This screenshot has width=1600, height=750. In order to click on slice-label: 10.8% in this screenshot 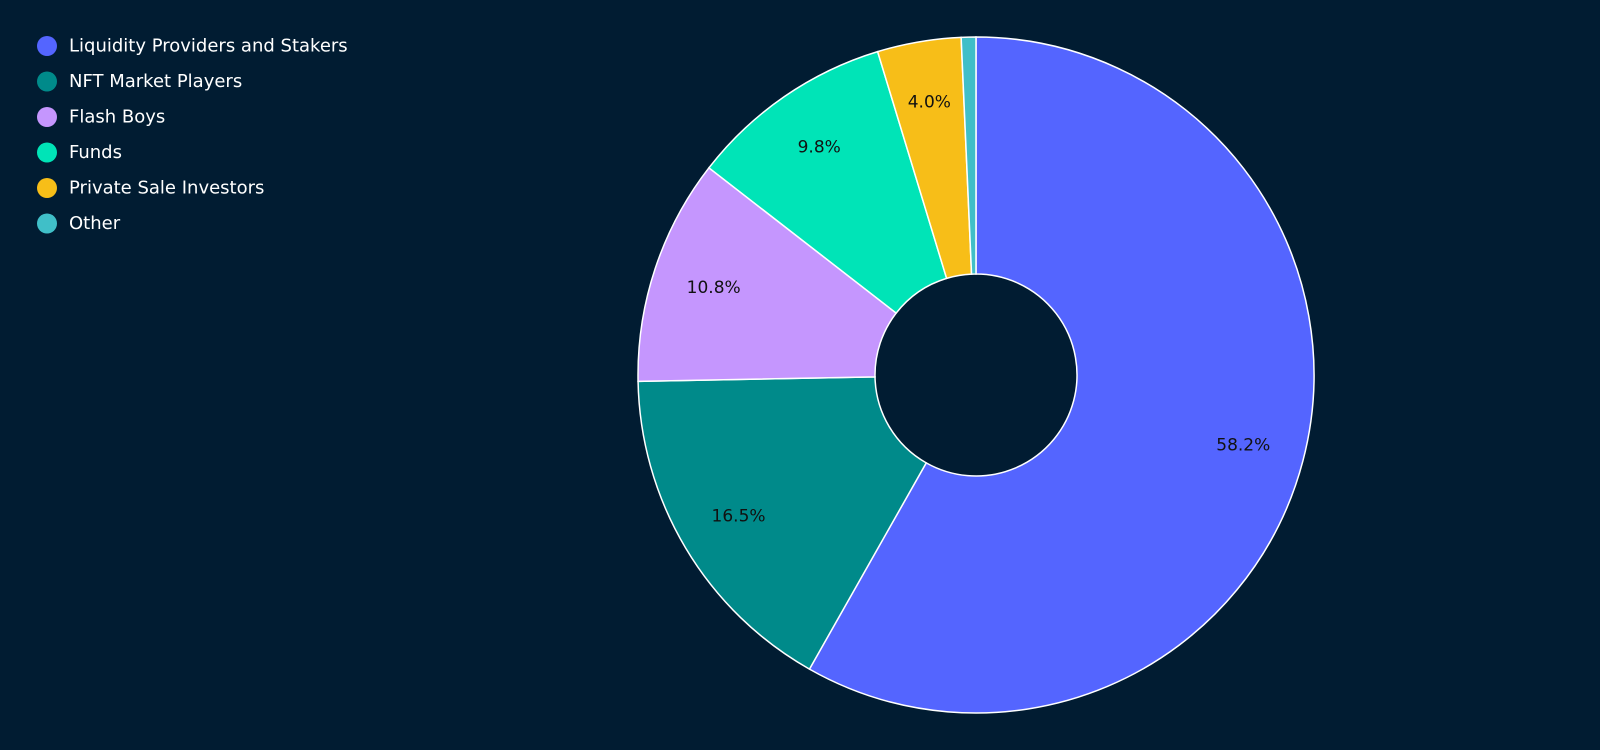, I will do `click(714, 288)`.